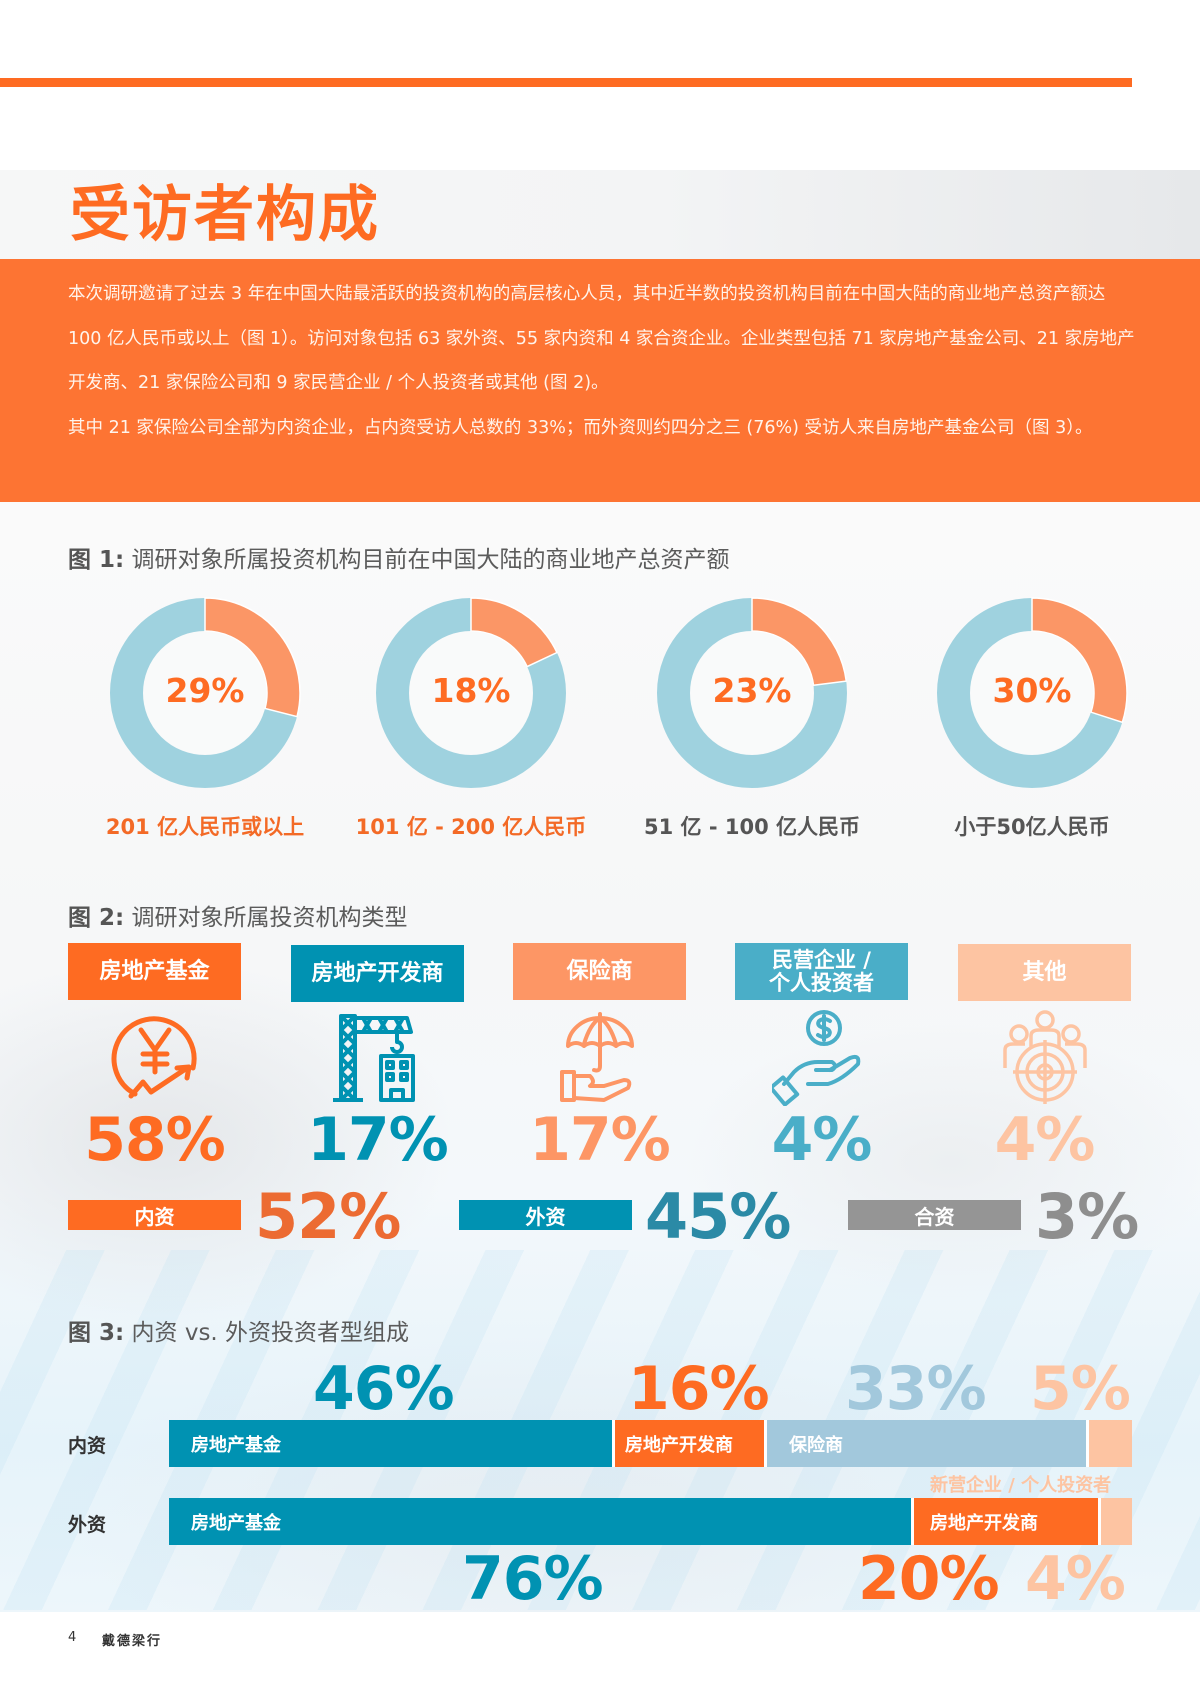 This screenshot has height=1698, width=1200. I want to click on crane-building-icon, so click(374, 1058).